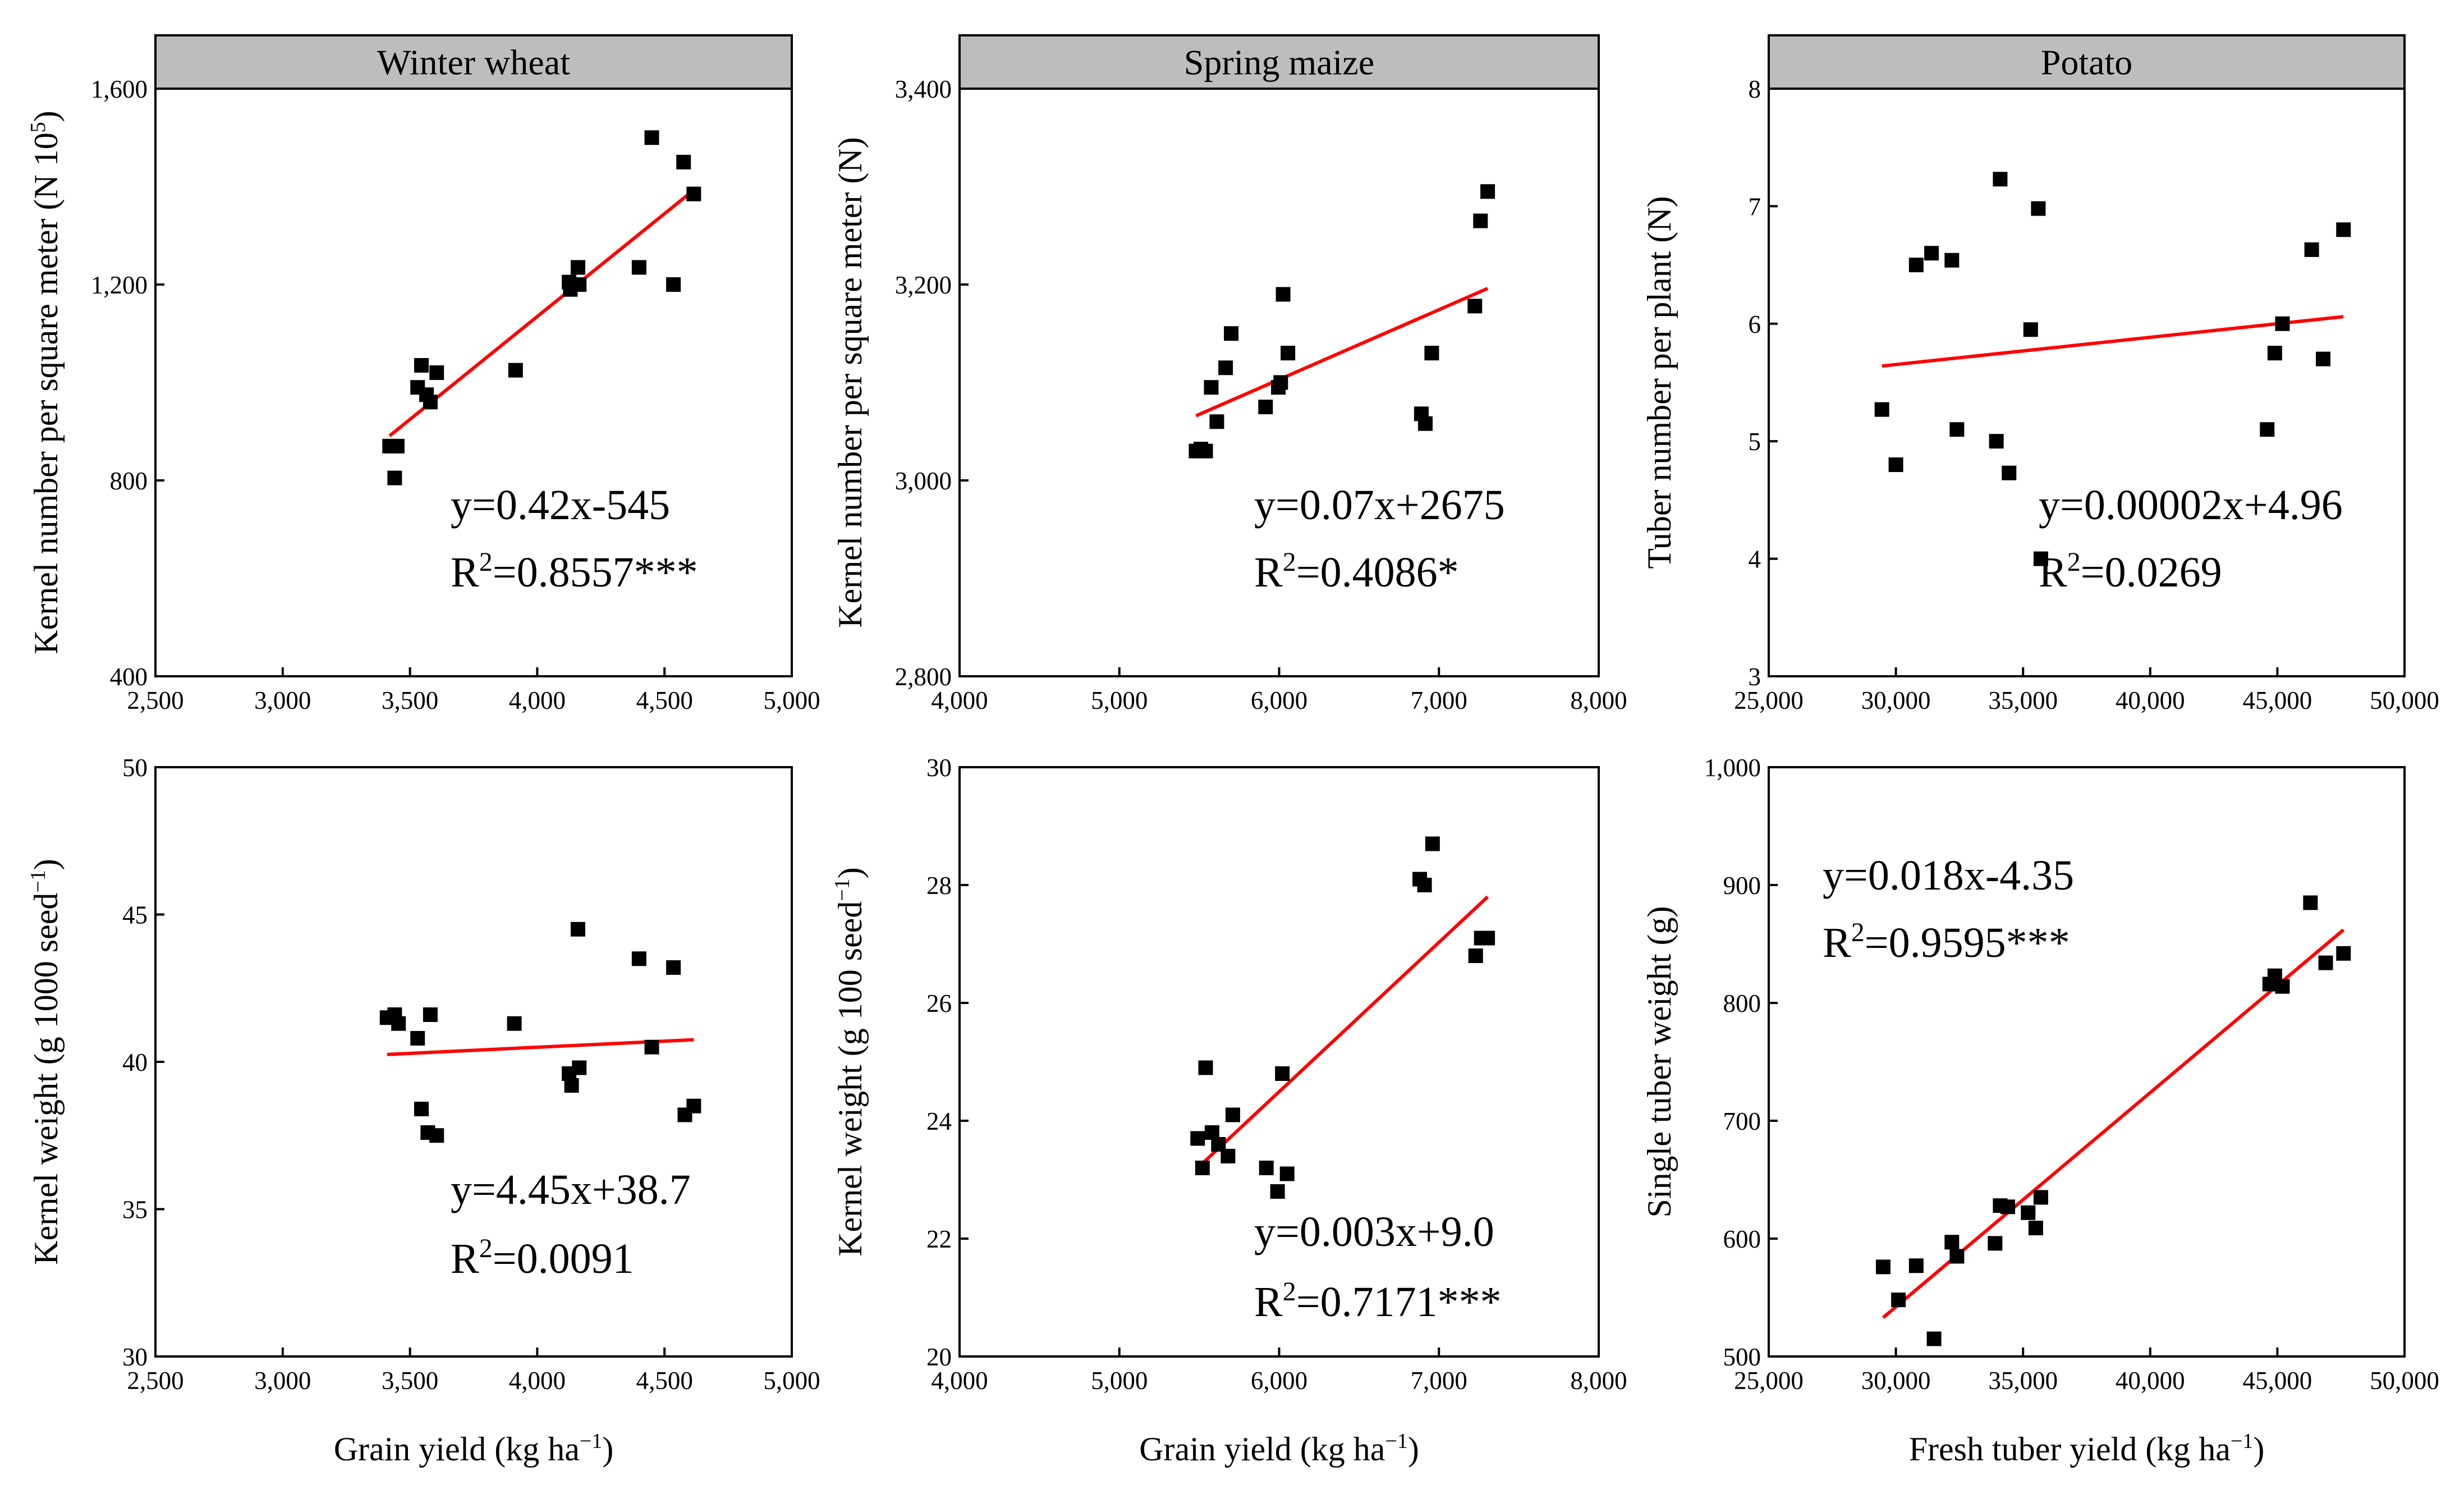 The height and width of the screenshot is (1485, 2464). Describe the element at coordinates (1769, 1381) in the screenshot. I see `x-tick-label: 25,000` at that location.